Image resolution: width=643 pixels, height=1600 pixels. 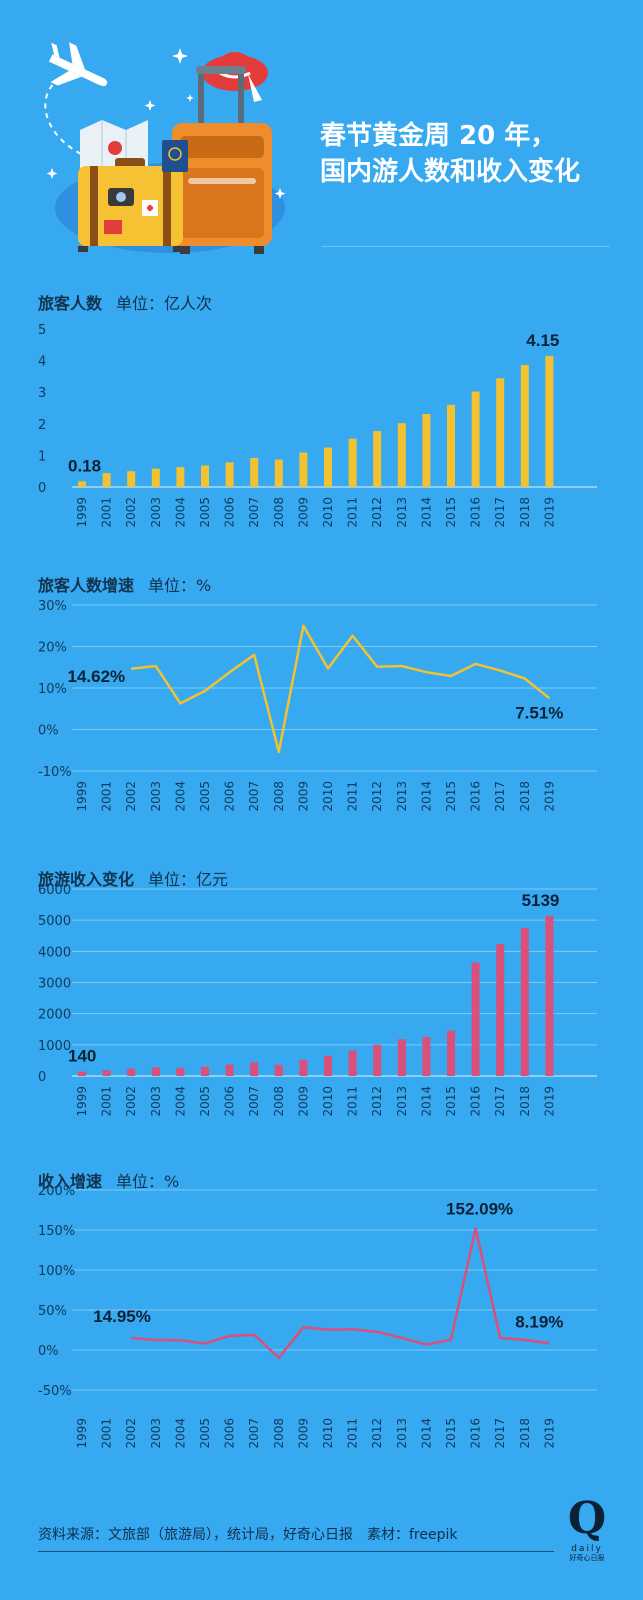 I want to click on data-label-first: 14.62%, so click(x=97, y=676).